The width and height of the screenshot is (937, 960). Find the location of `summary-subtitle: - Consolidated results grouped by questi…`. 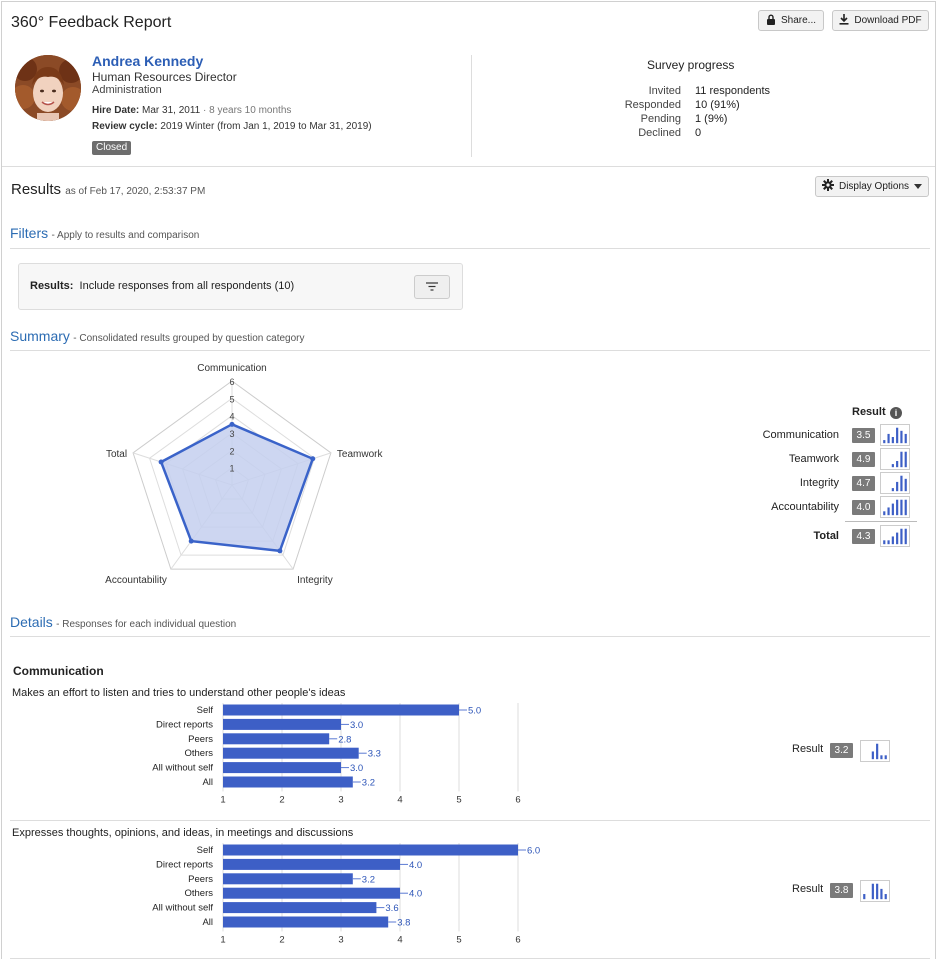

summary-subtitle: - Consolidated results grouped by questi… is located at coordinates (189, 338).